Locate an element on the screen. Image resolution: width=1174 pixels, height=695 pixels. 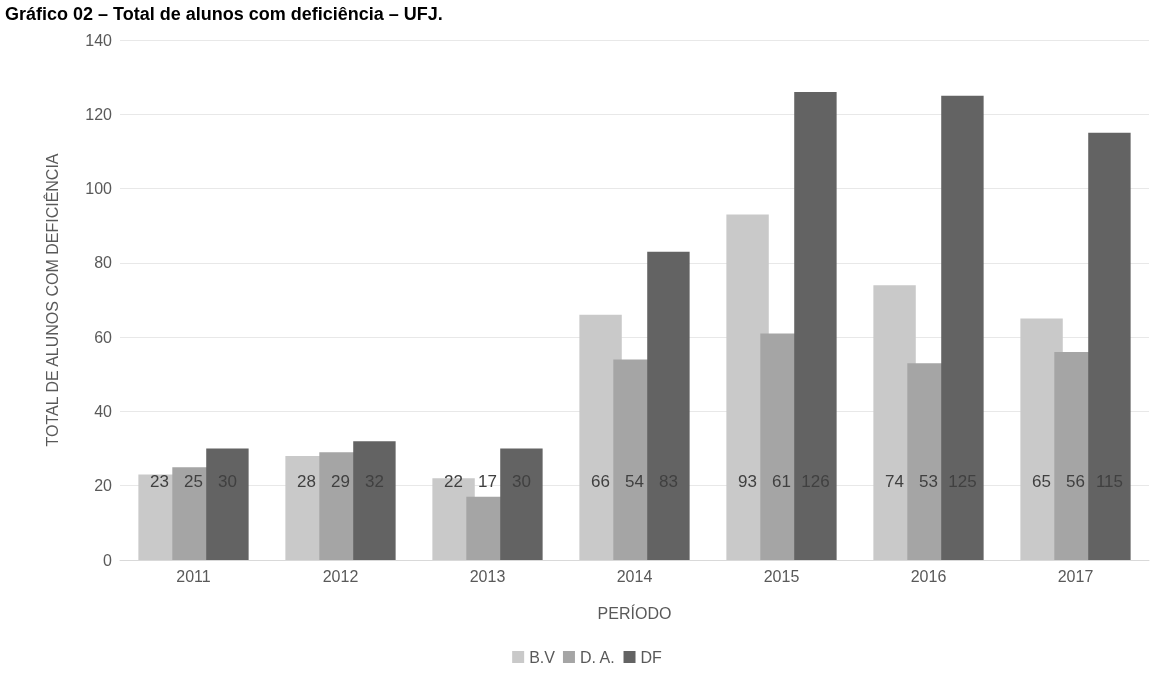
data-label: 93 is located at coordinates (748, 481).